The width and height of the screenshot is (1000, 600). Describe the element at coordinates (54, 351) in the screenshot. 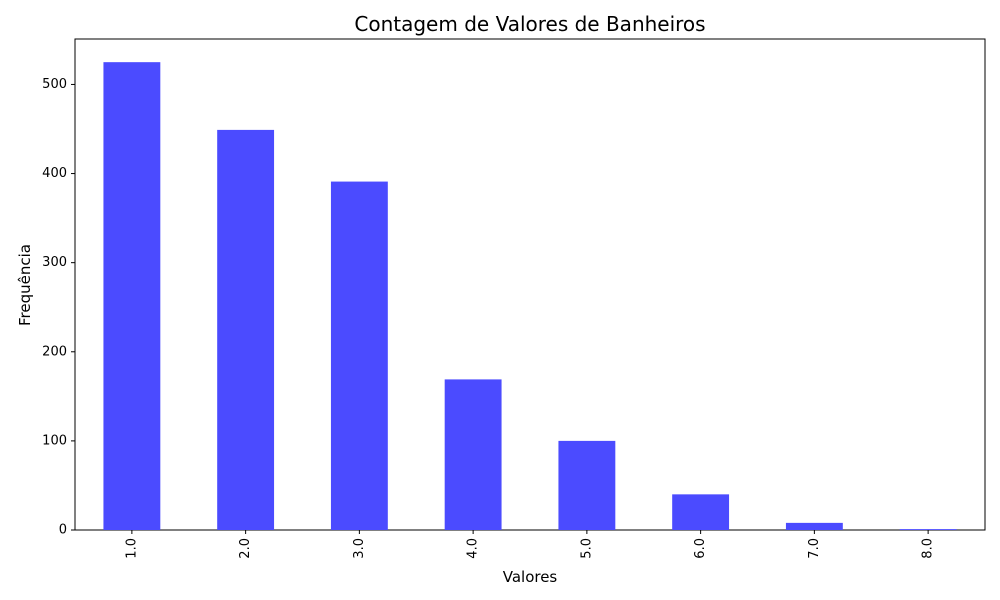

I see `y-tick-label: 200` at that location.